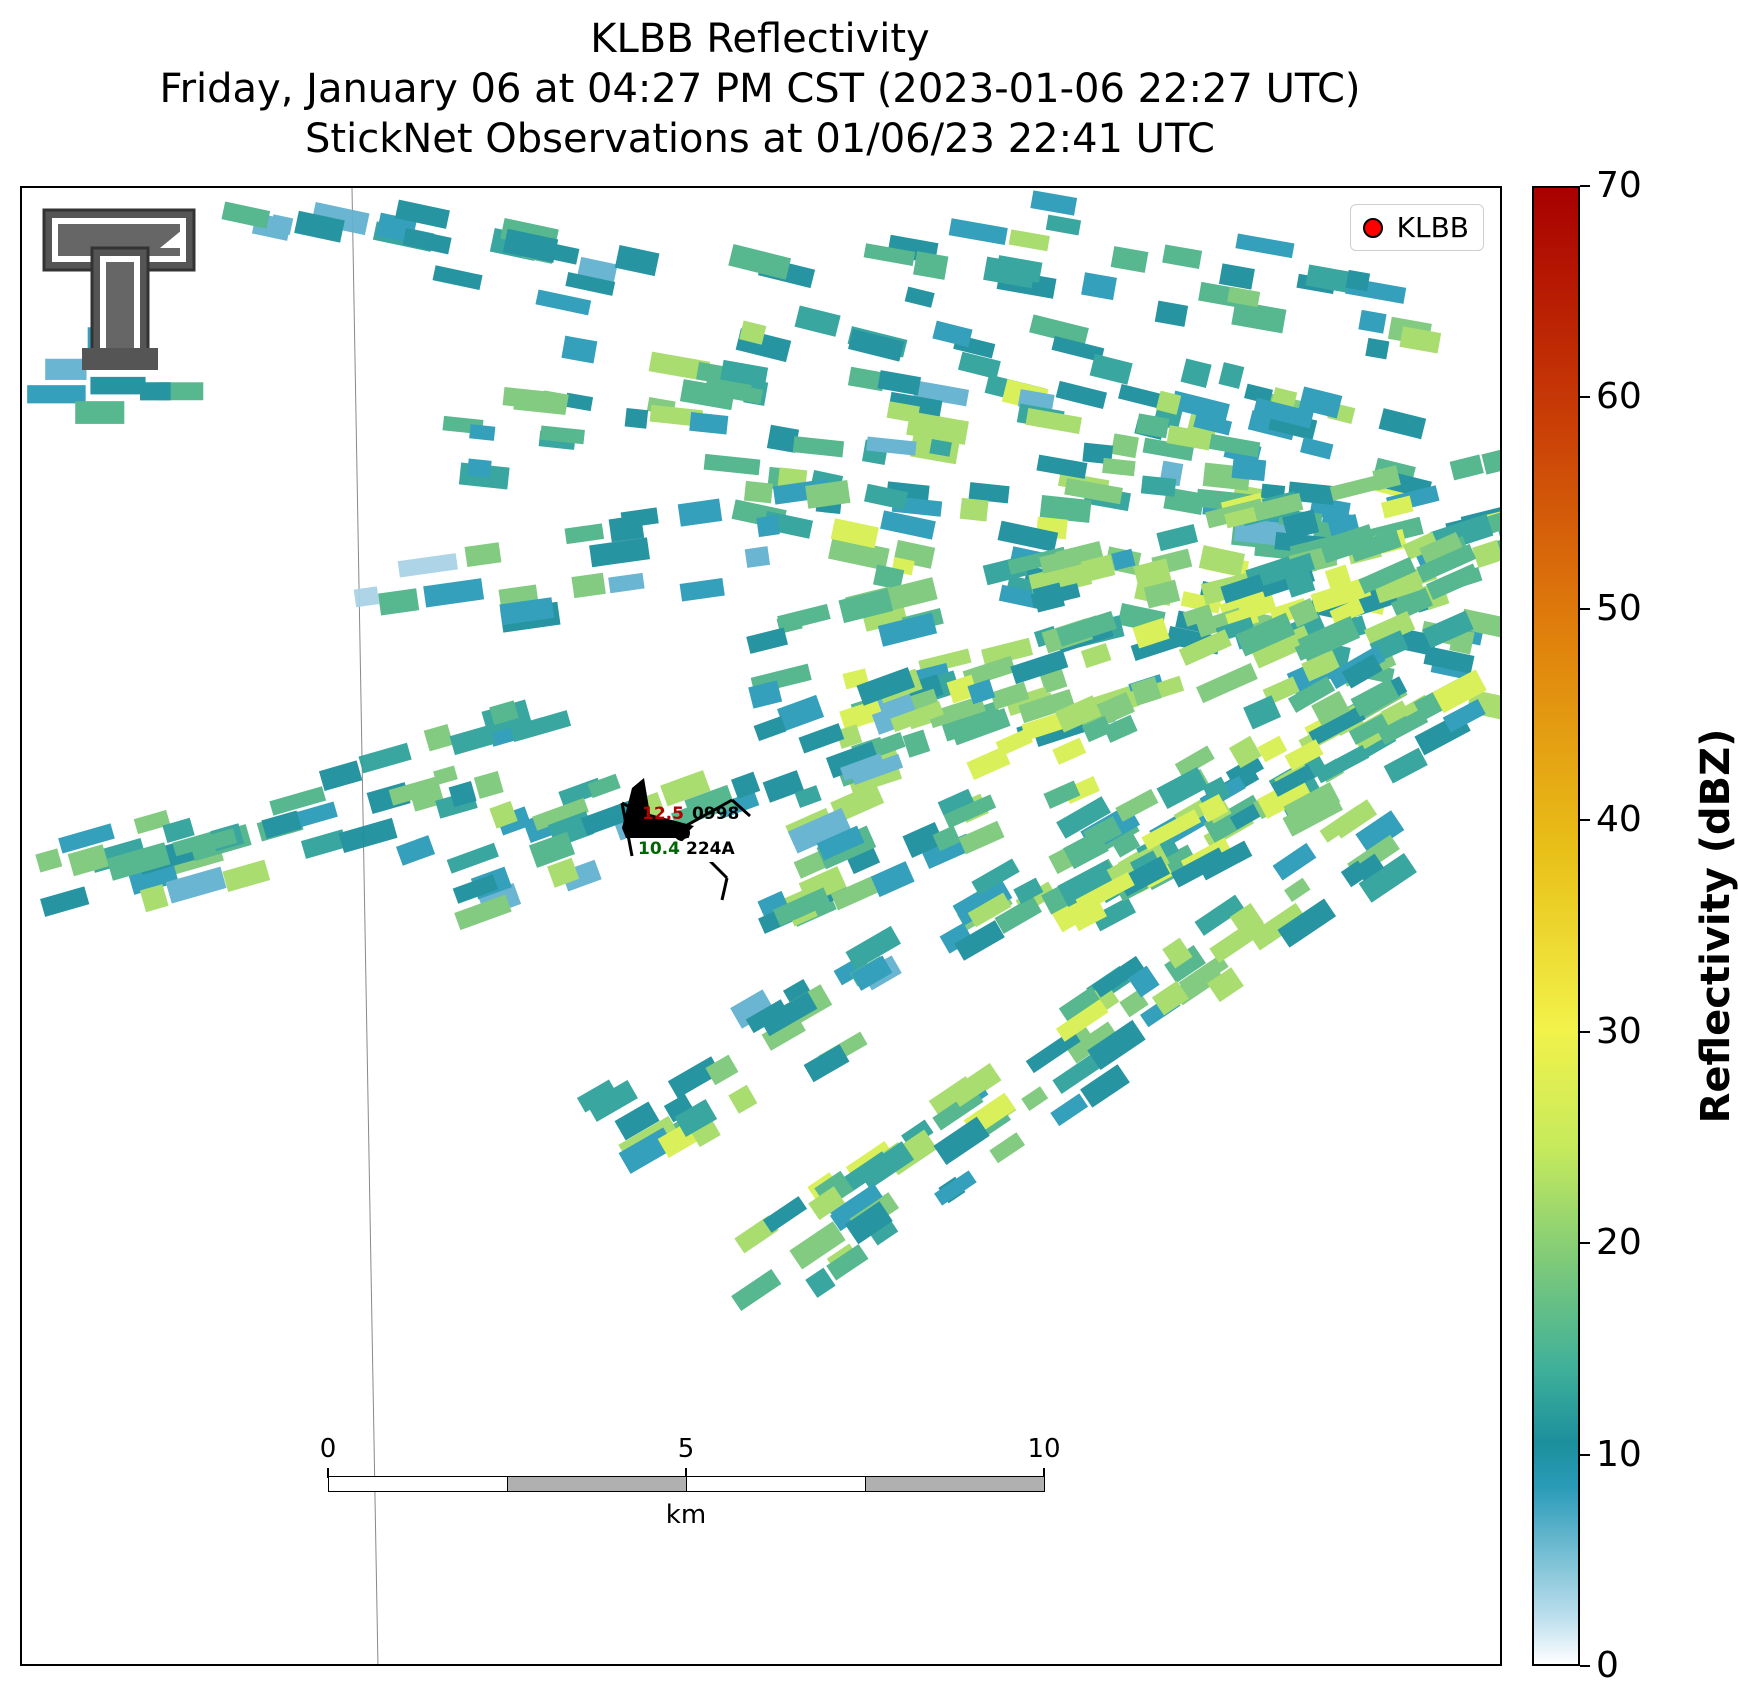 The image size is (1738, 1705). I want to click on colorbar, so click(1556, 926).